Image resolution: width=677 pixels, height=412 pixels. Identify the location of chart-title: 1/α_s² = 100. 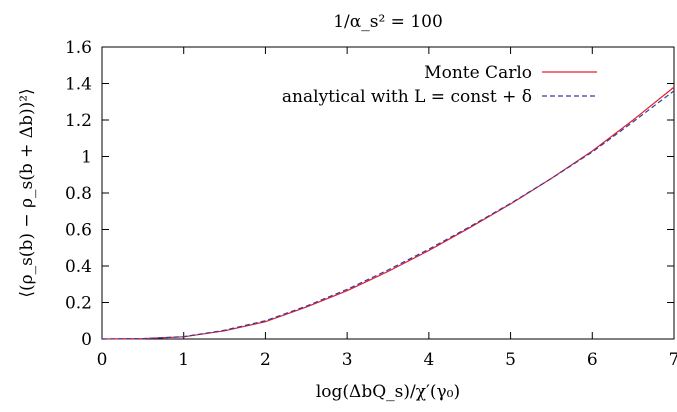
(388, 22).